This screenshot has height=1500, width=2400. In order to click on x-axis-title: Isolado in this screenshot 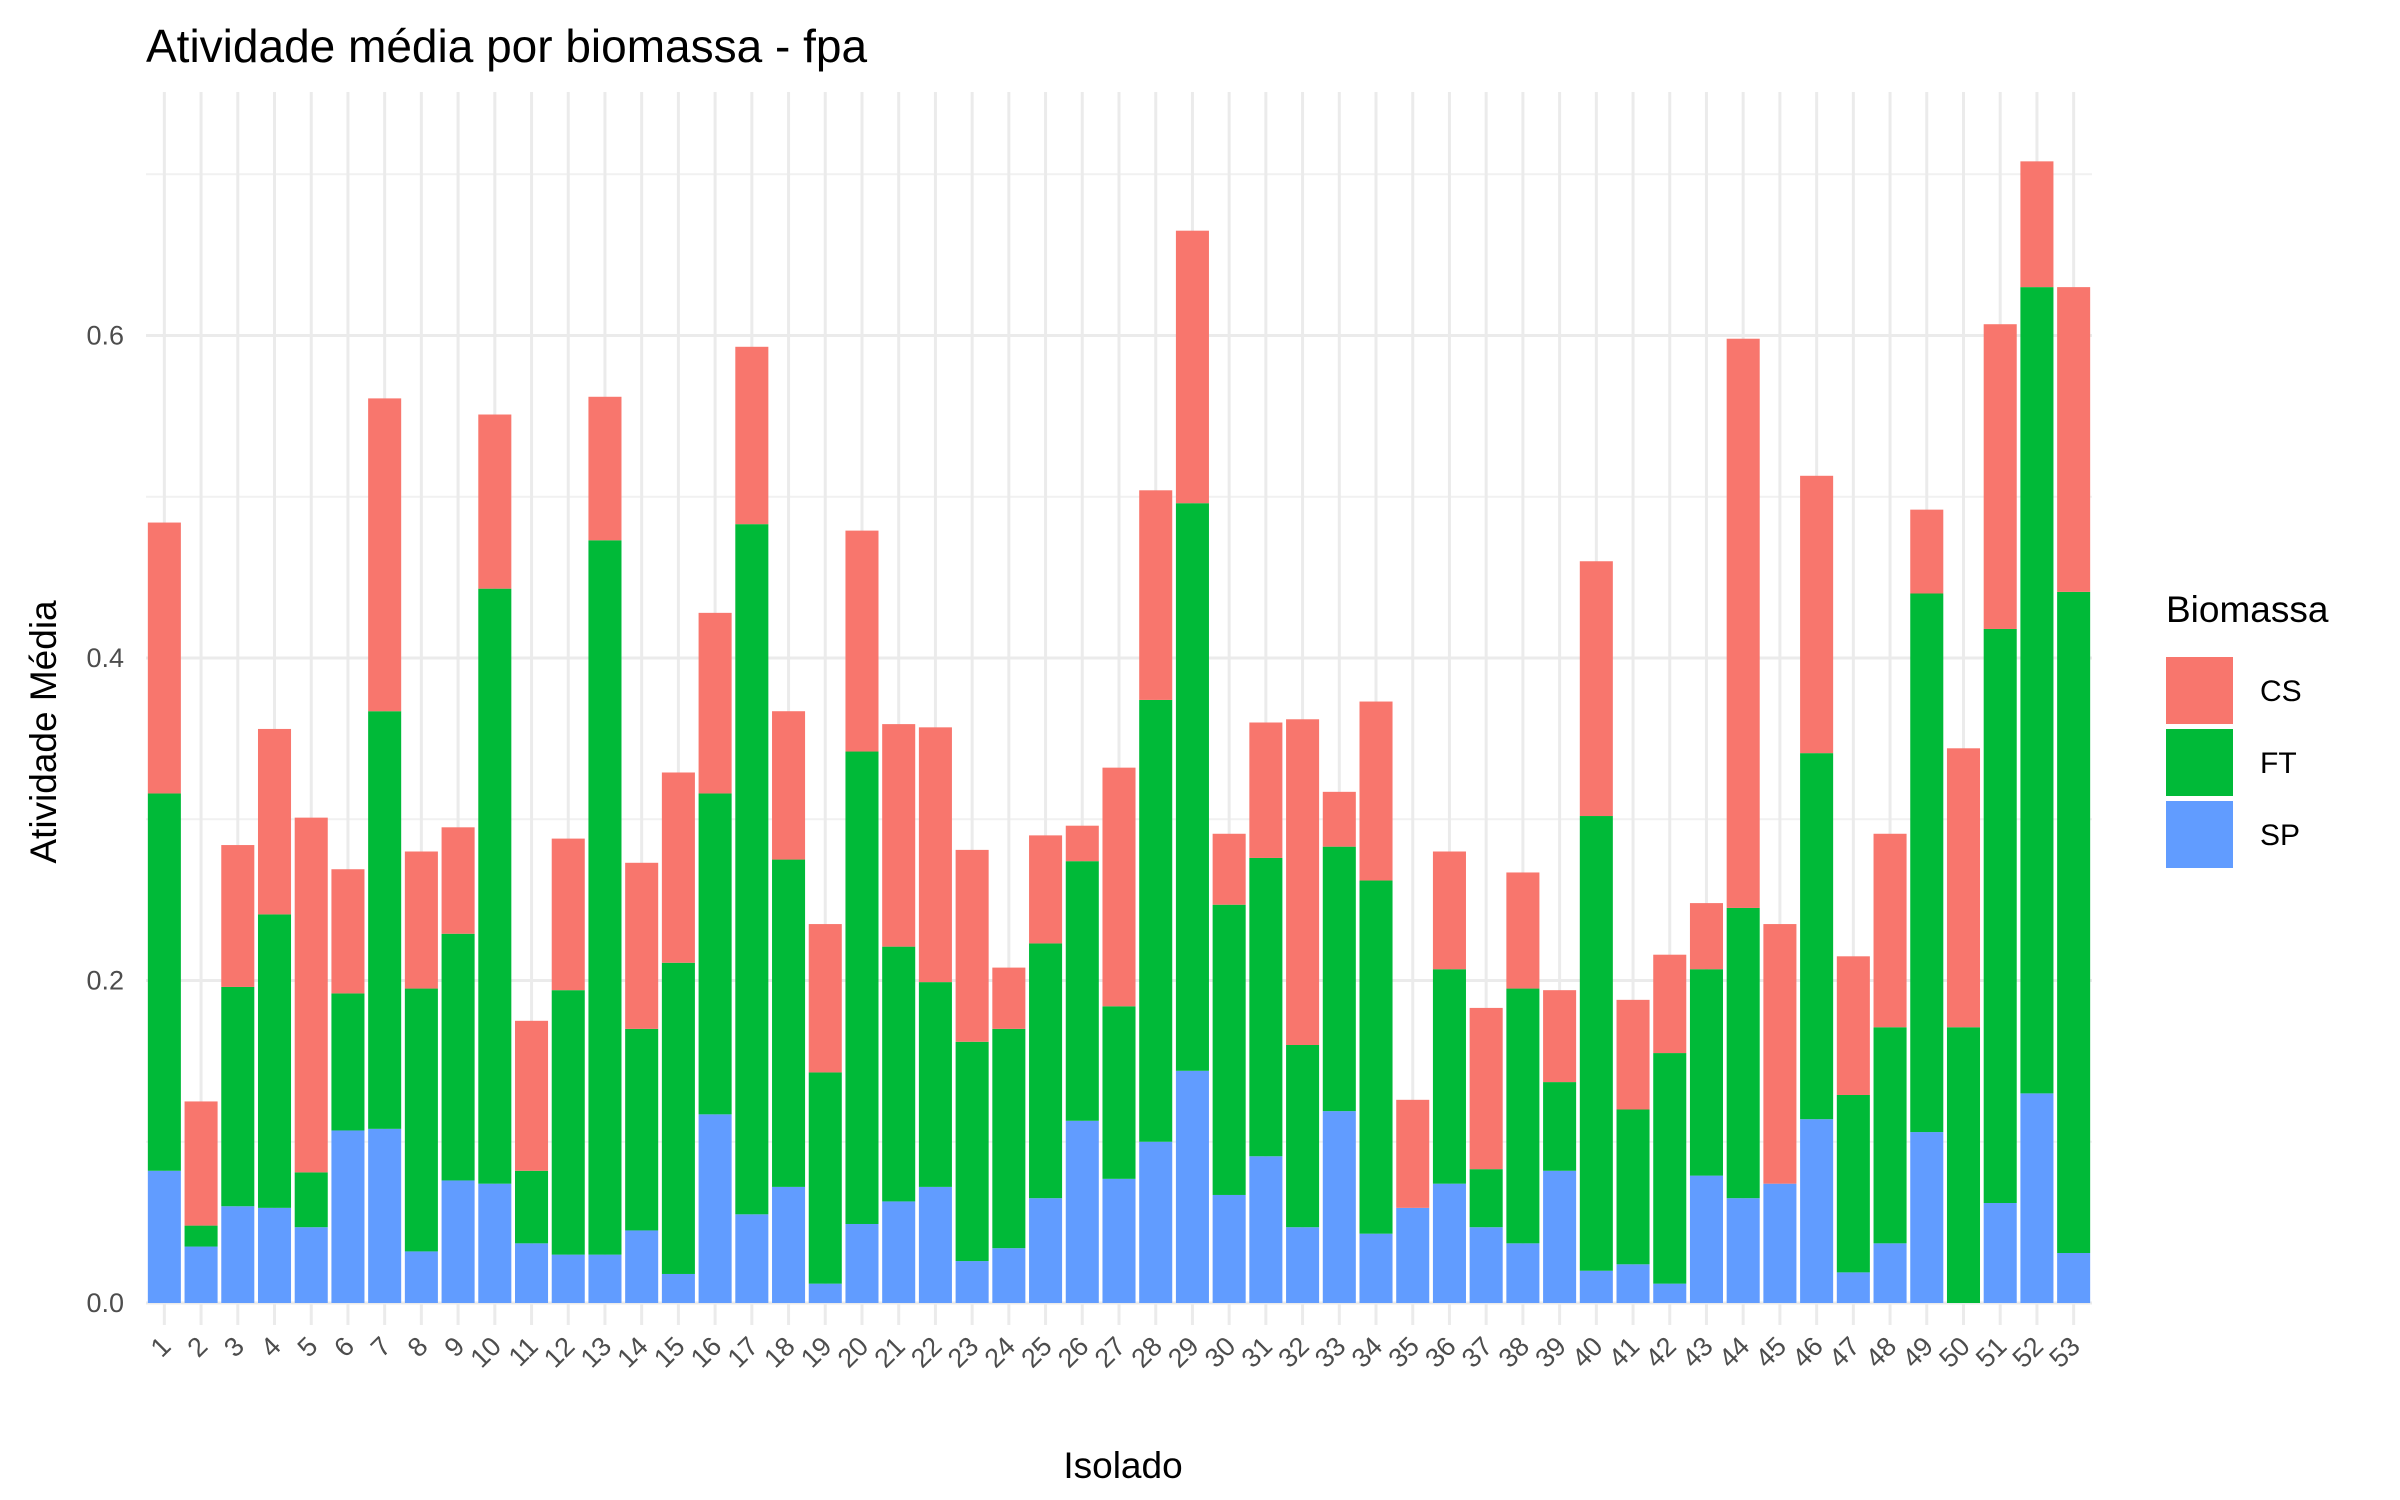, I will do `click(1122, 1465)`.